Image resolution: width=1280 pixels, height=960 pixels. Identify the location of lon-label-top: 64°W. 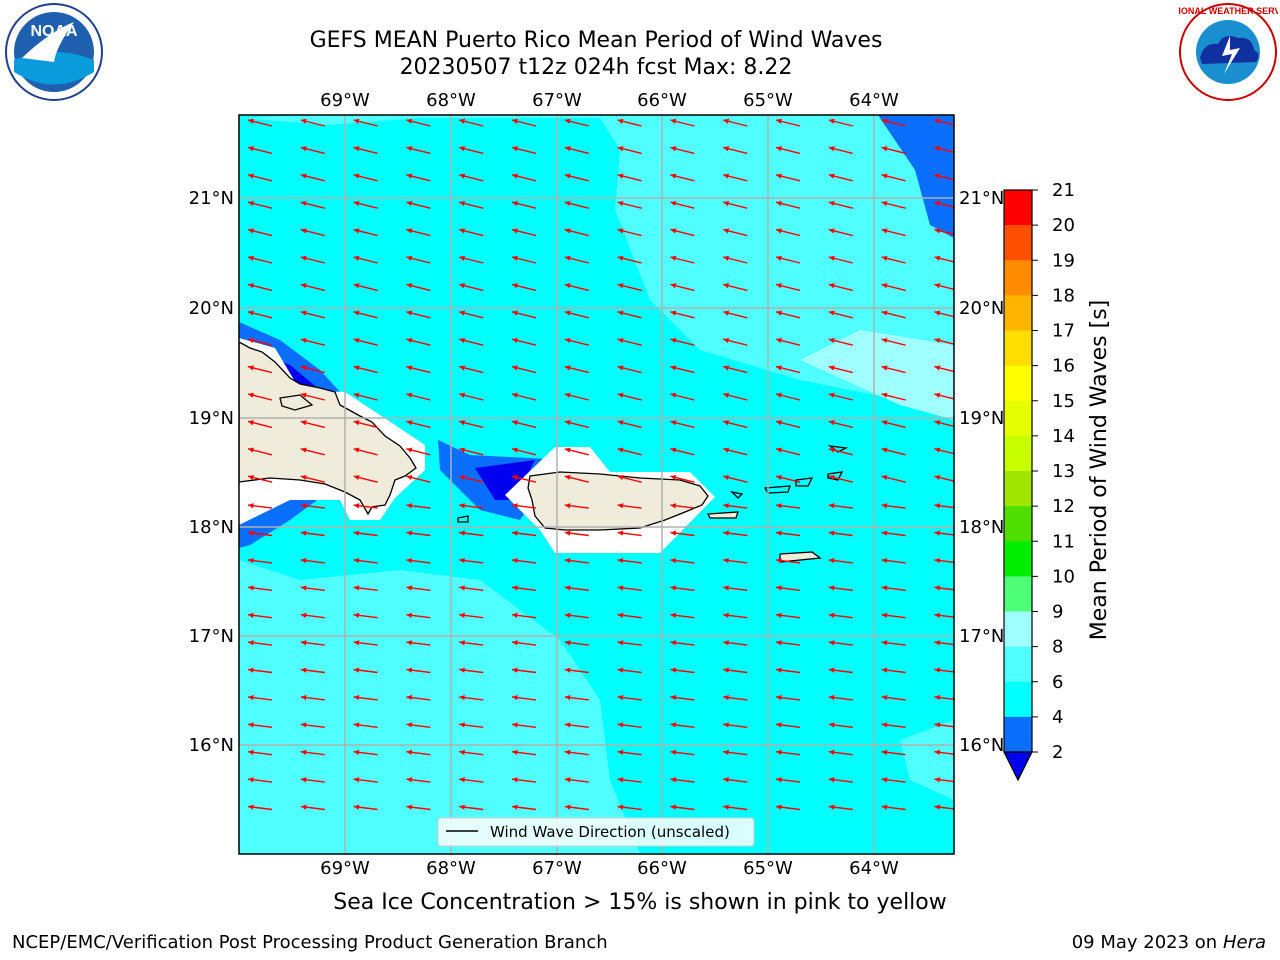
(874, 100).